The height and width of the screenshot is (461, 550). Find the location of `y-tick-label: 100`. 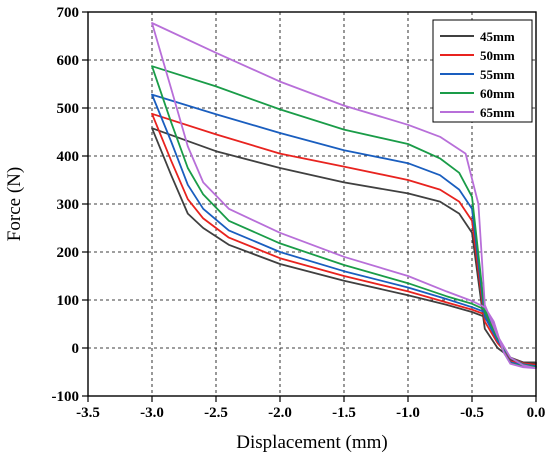

y-tick-label: 100 is located at coordinates (68, 301).